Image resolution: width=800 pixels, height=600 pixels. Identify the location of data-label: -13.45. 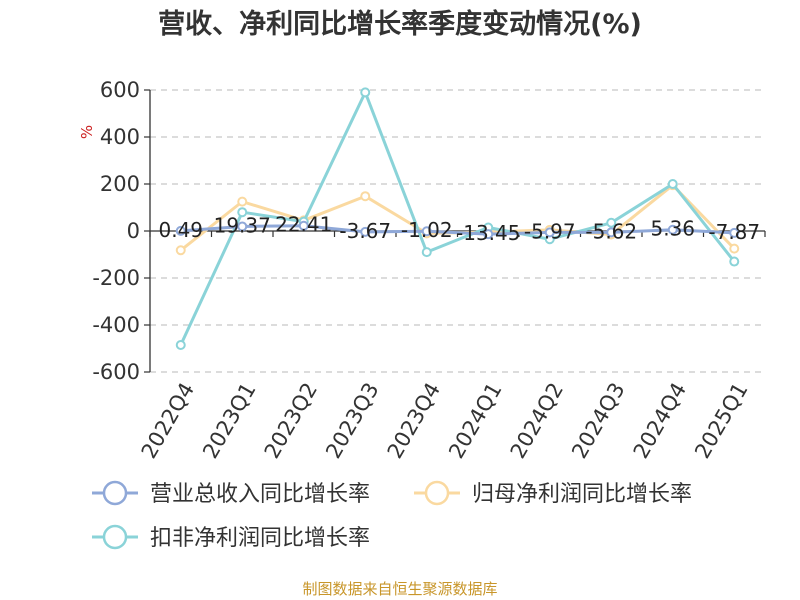
(488, 233).